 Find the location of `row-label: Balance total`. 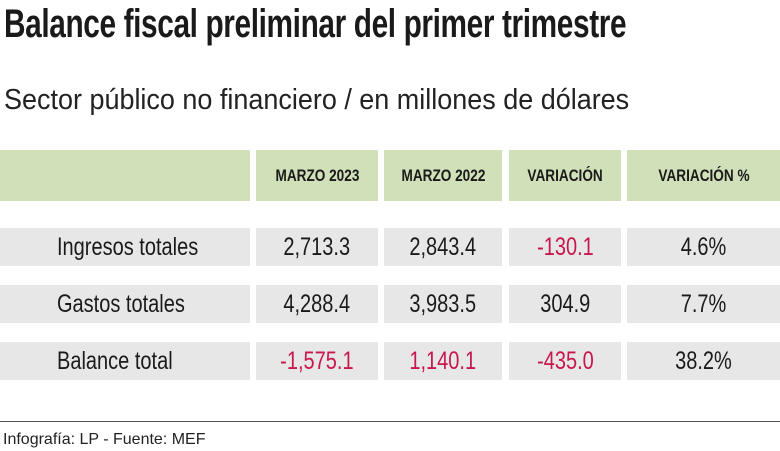

row-label: Balance total is located at coordinates (125, 361).